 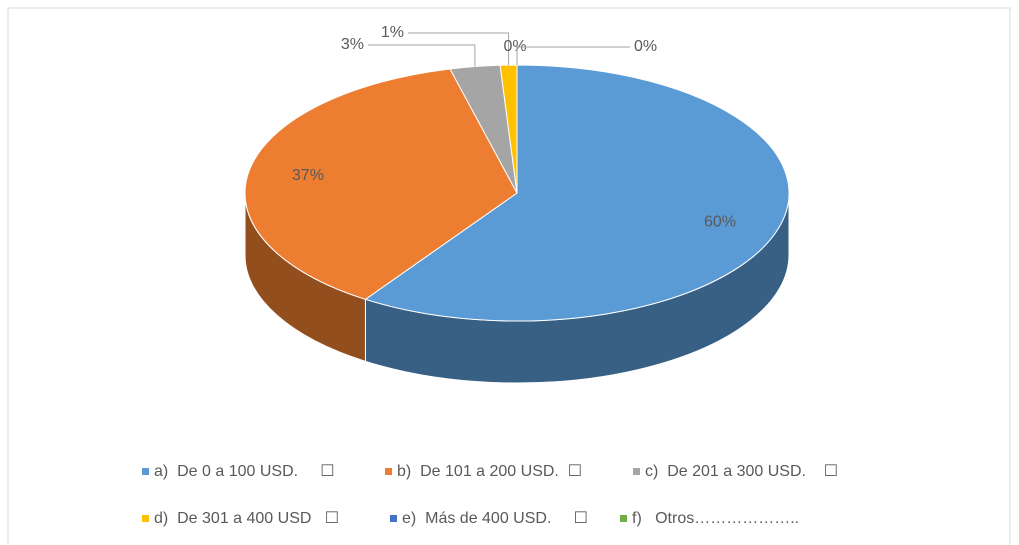 What do you see at coordinates (392, 32) in the screenshot?
I see `data-label: 1%` at bounding box center [392, 32].